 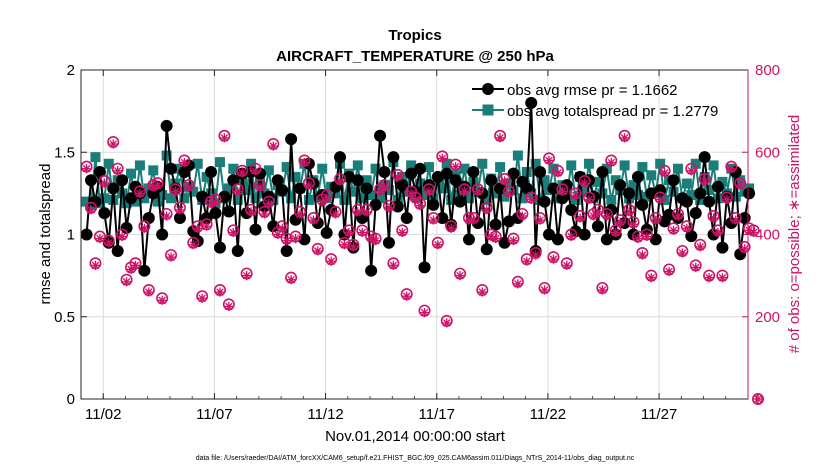 What do you see at coordinates (758, 398) in the screenshot?
I see `obs-possible-point` at bounding box center [758, 398].